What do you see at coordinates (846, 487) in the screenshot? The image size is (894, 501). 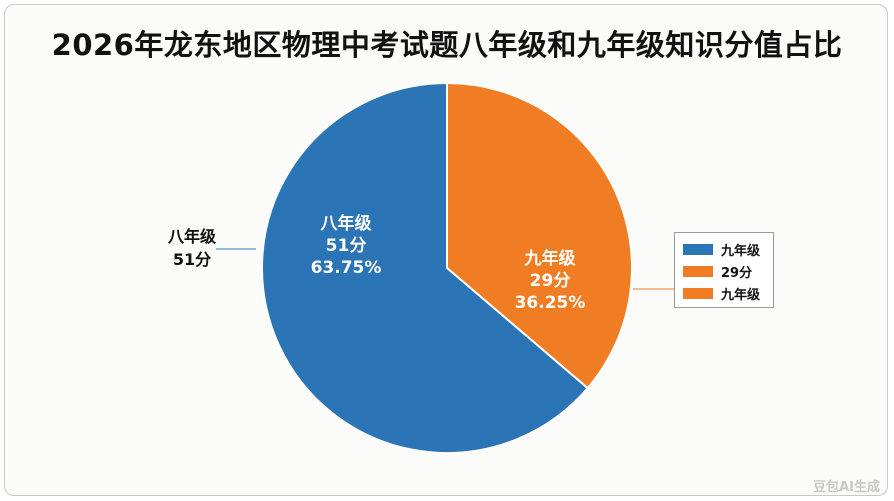 I see `watermark: 豆包AI生成` at bounding box center [846, 487].